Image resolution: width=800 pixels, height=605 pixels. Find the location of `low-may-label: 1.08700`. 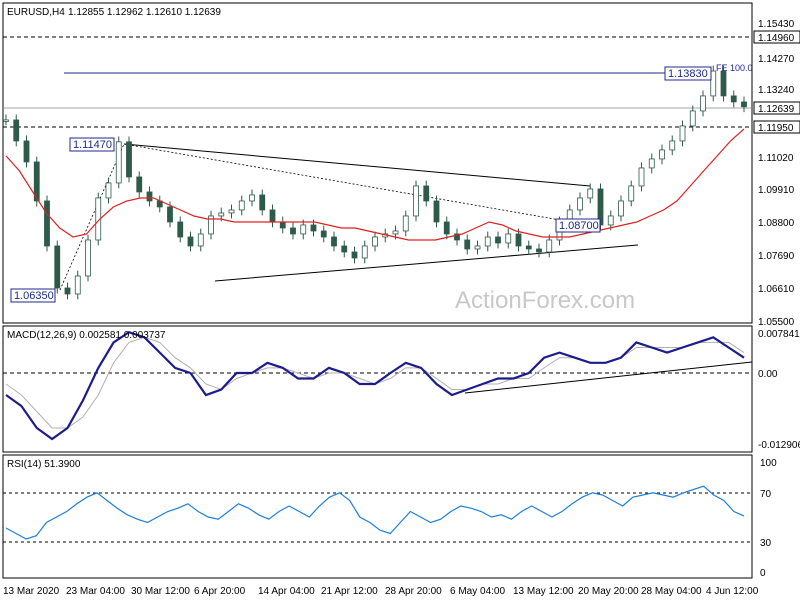

low-may-label: 1.08700 is located at coordinates (579, 226).